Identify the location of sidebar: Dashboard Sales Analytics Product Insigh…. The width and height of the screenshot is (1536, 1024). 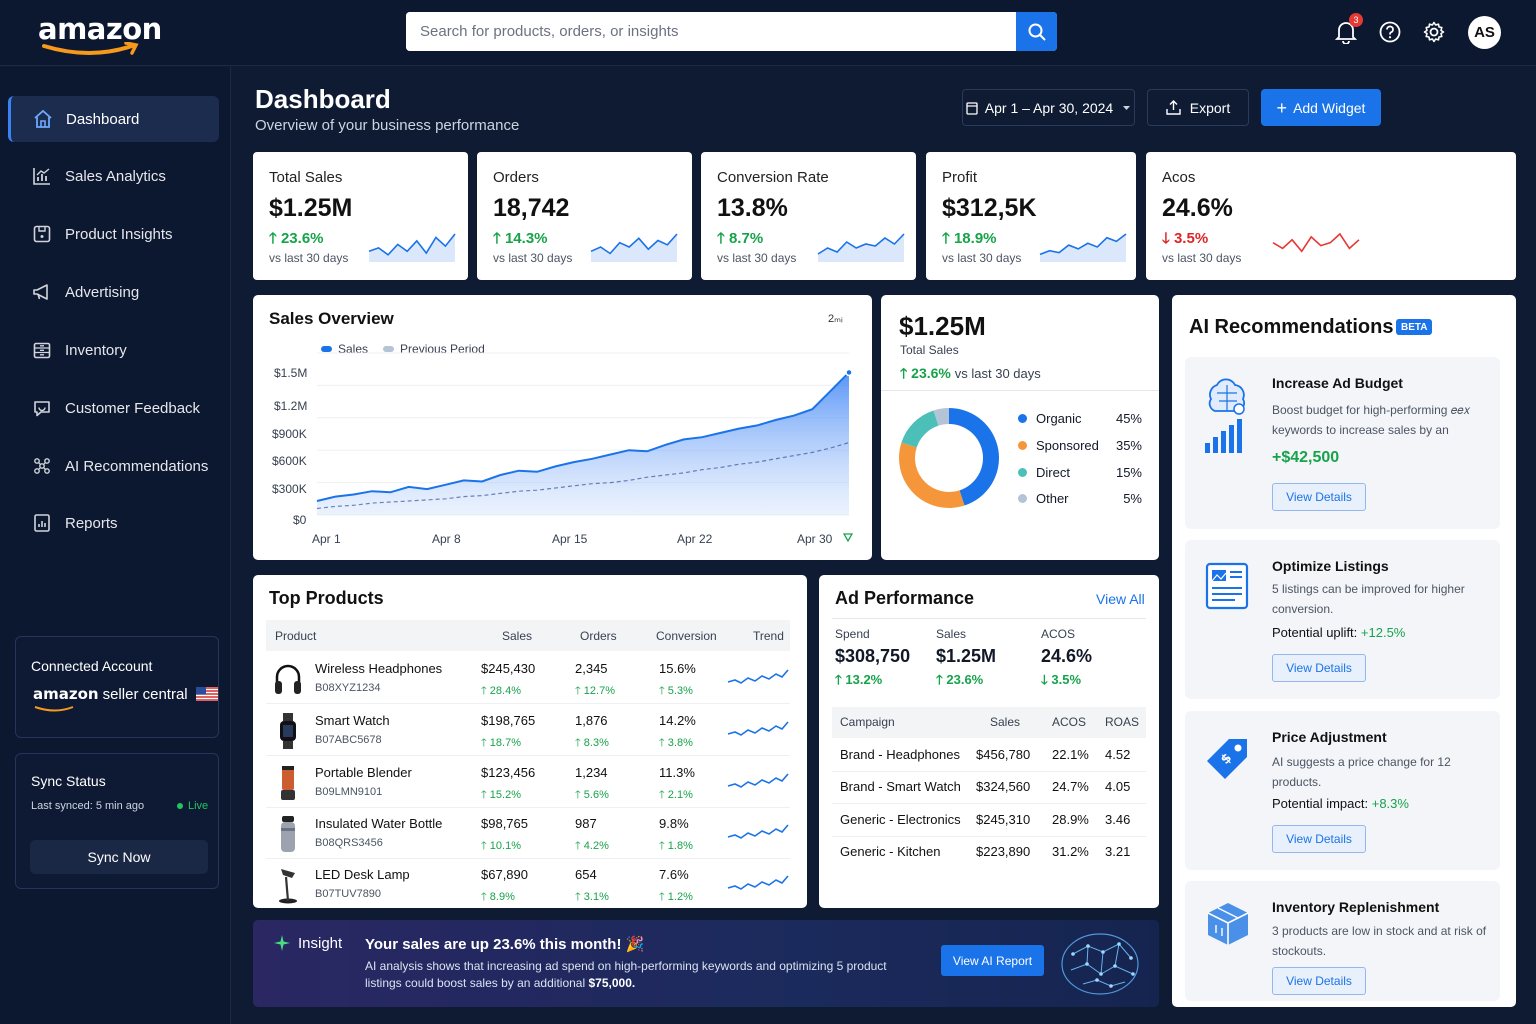
(115, 545).